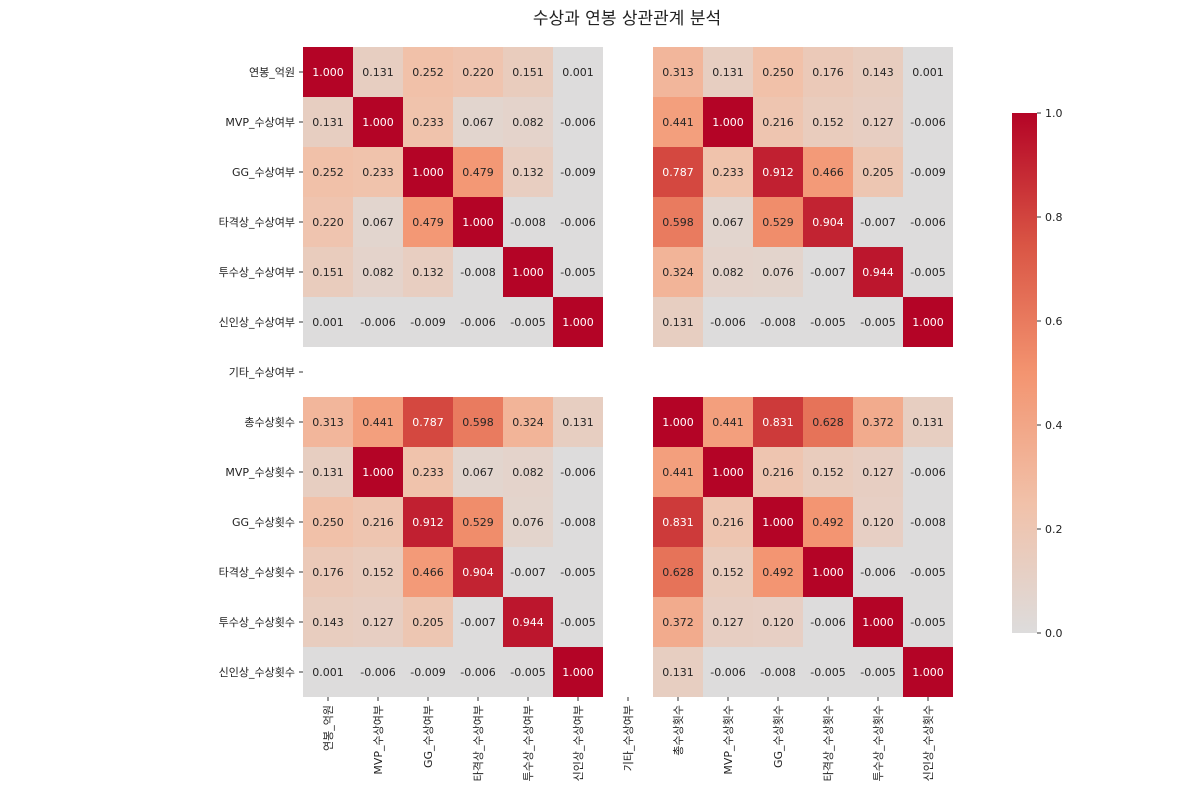 The image size is (1200, 800). I want to click on cell-value-label: 0.831, so click(778, 422).